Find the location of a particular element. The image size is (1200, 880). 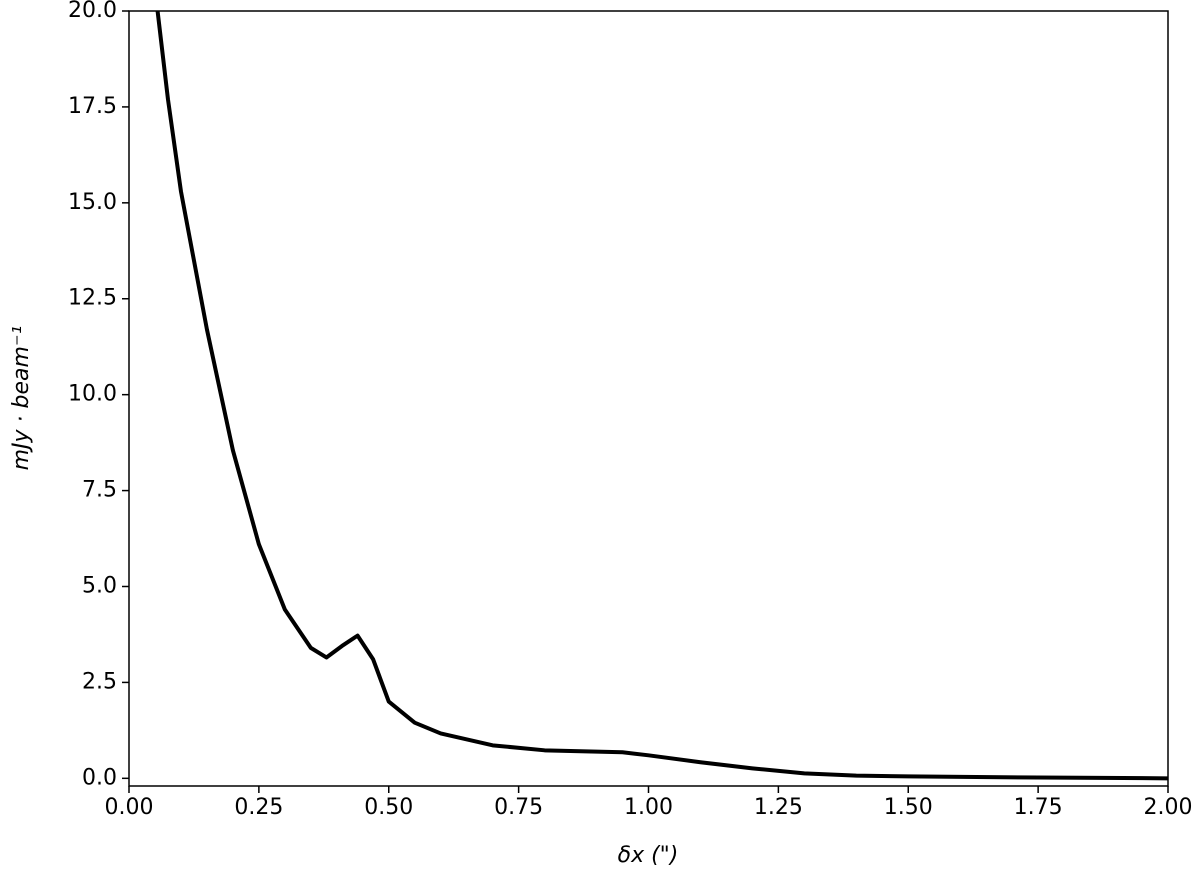

x-tick-label: 1.00 is located at coordinates (648, 807).